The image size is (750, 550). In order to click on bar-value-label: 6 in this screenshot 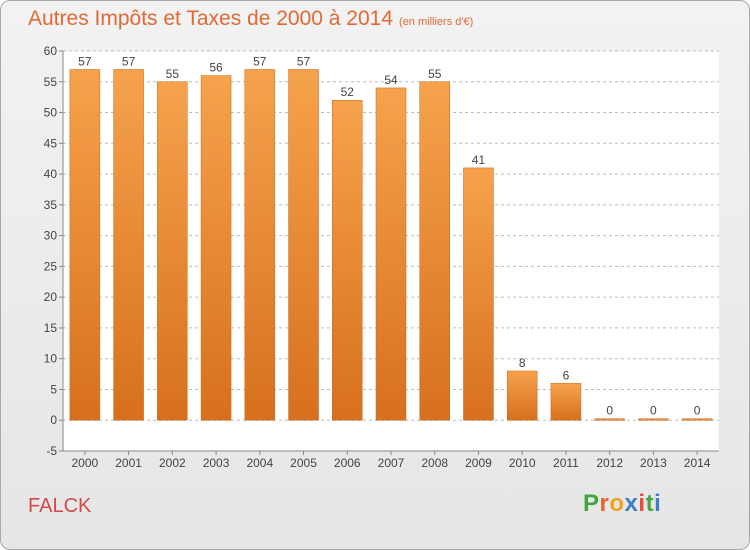, I will do `click(566, 375)`.